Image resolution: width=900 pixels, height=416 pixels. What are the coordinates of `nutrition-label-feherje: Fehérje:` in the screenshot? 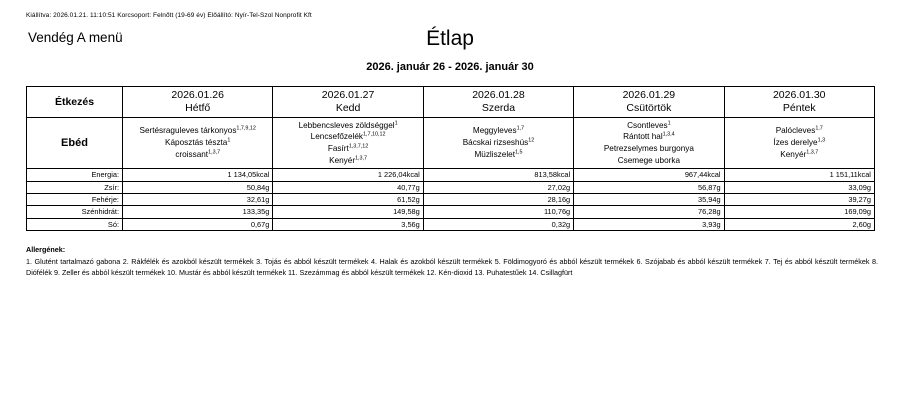 It's located at (74, 199).